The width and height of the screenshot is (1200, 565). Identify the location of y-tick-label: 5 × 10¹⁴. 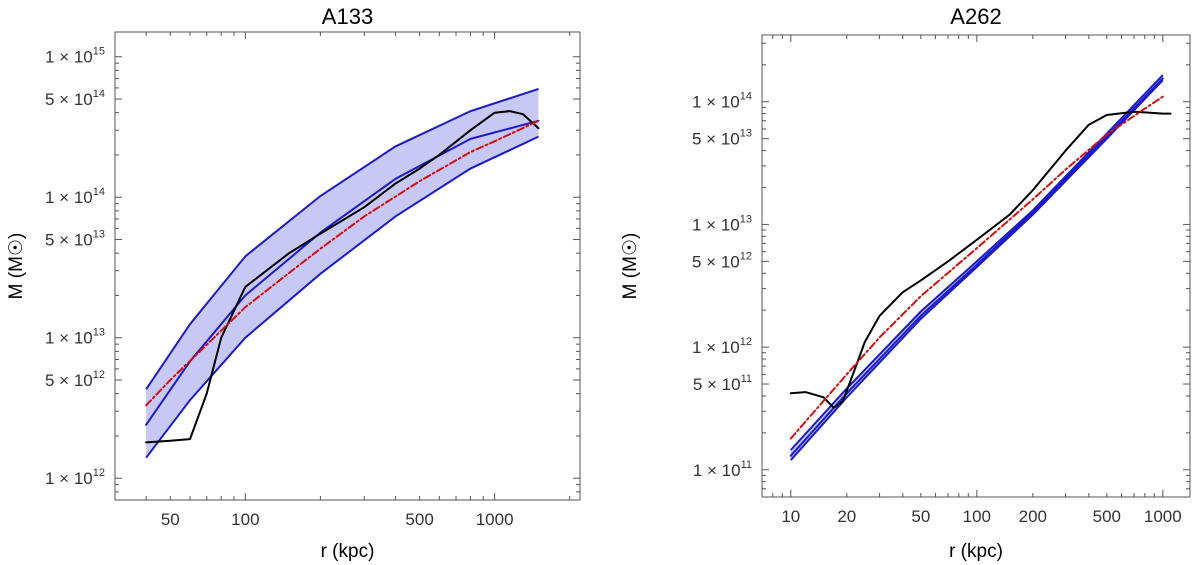
(75, 98).